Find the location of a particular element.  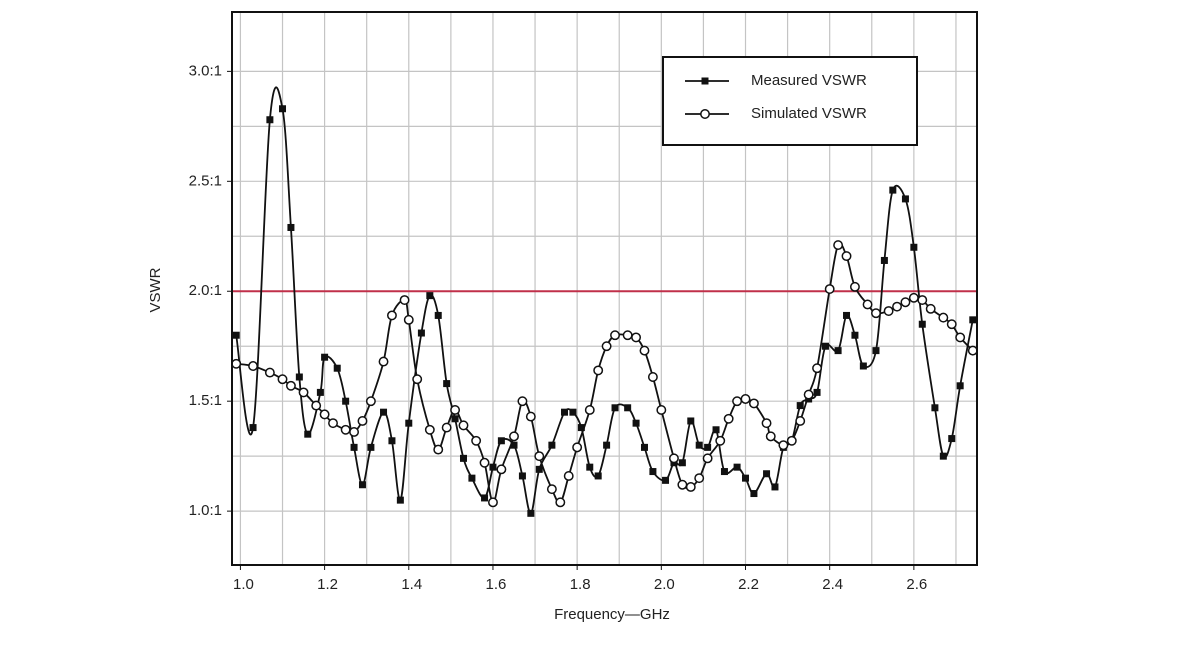

x-tick-label: 2.2 is located at coordinates (748, 584).